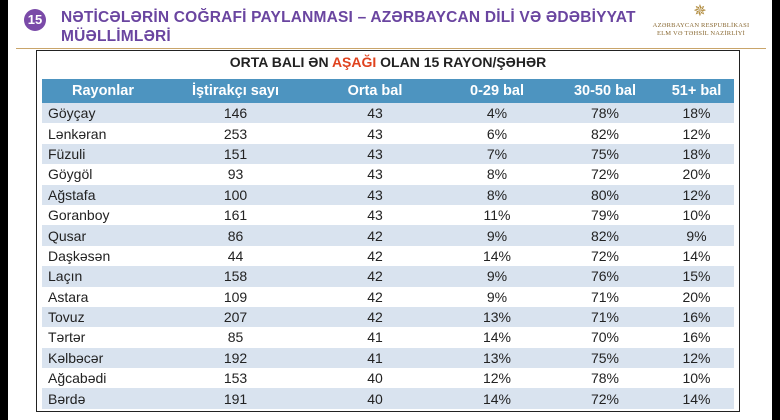  Describe the element at coordinates (701, 33) in the screenshot. I see `ministry-line-2: ELM VƏ TƏHSİL NAZİRLİYİ` at that location.